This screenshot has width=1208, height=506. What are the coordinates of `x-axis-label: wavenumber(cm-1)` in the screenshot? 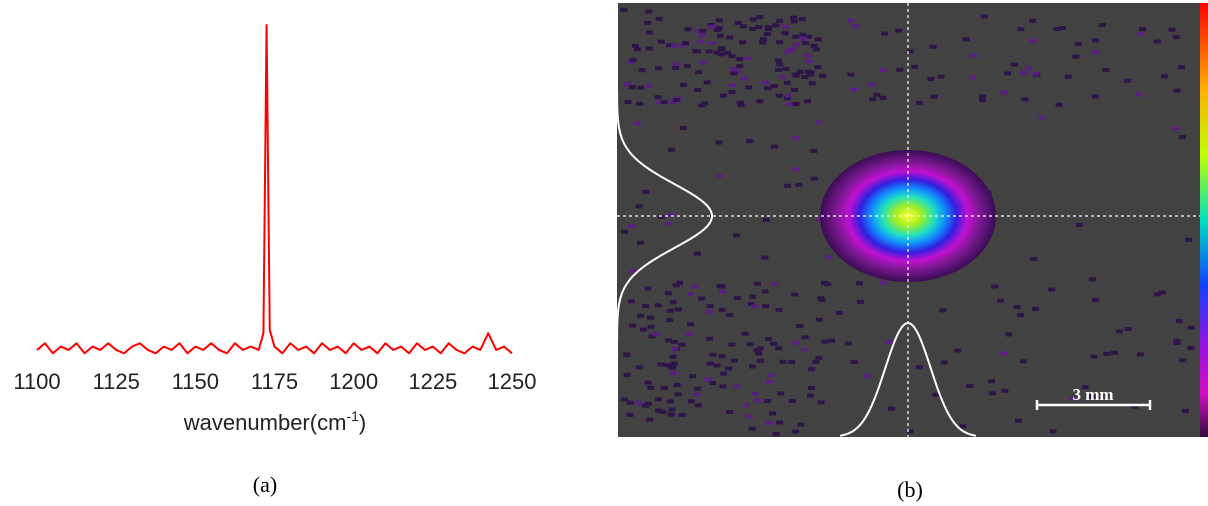 It's located at (274, 421).